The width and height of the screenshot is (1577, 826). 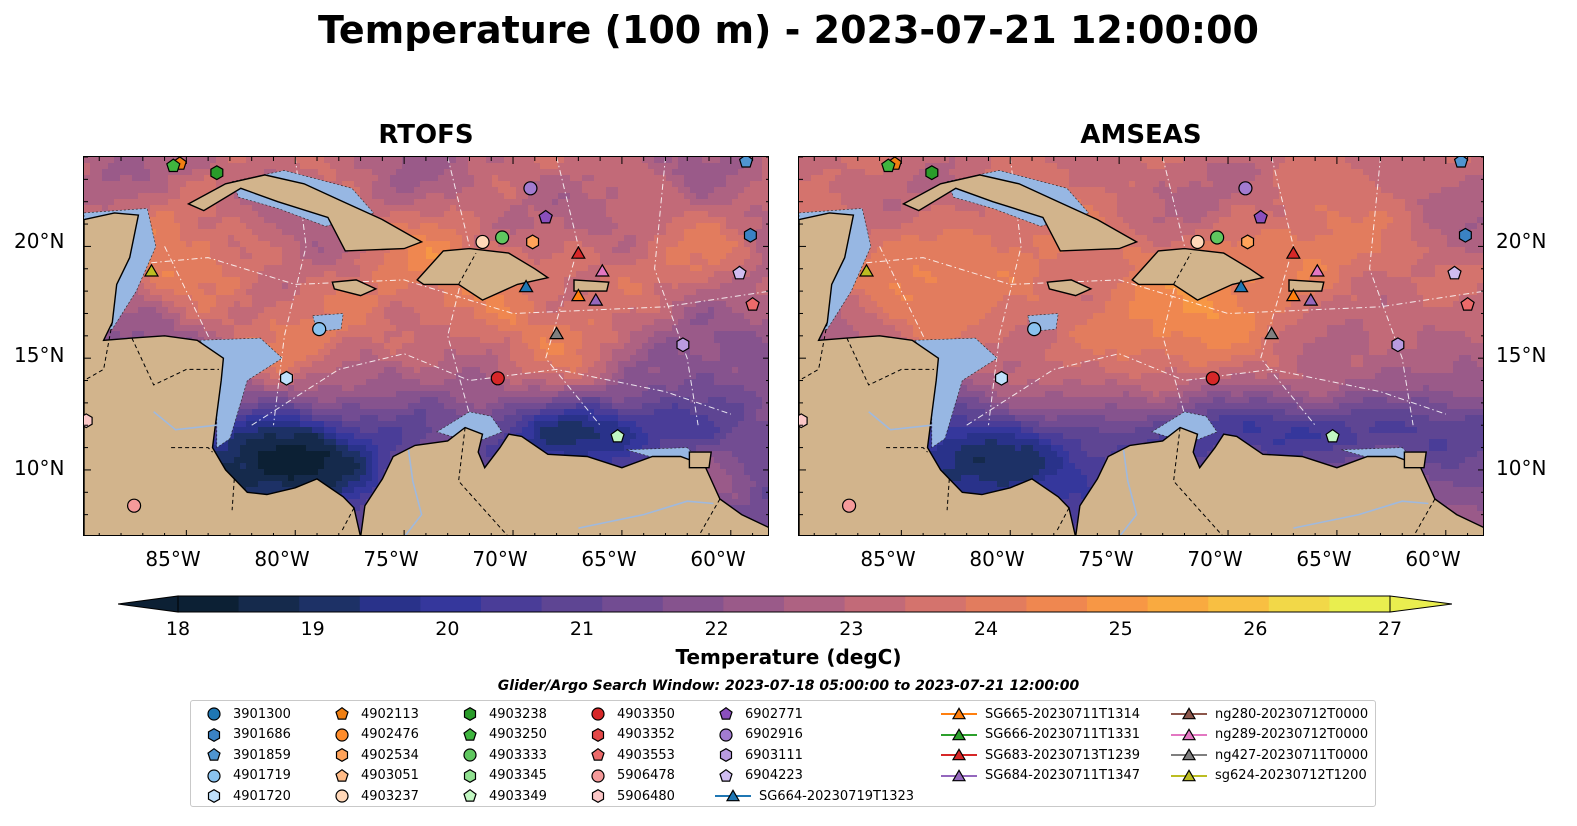 I want to click on colorbar-tick-label: 23, so click(x=851, y=629).